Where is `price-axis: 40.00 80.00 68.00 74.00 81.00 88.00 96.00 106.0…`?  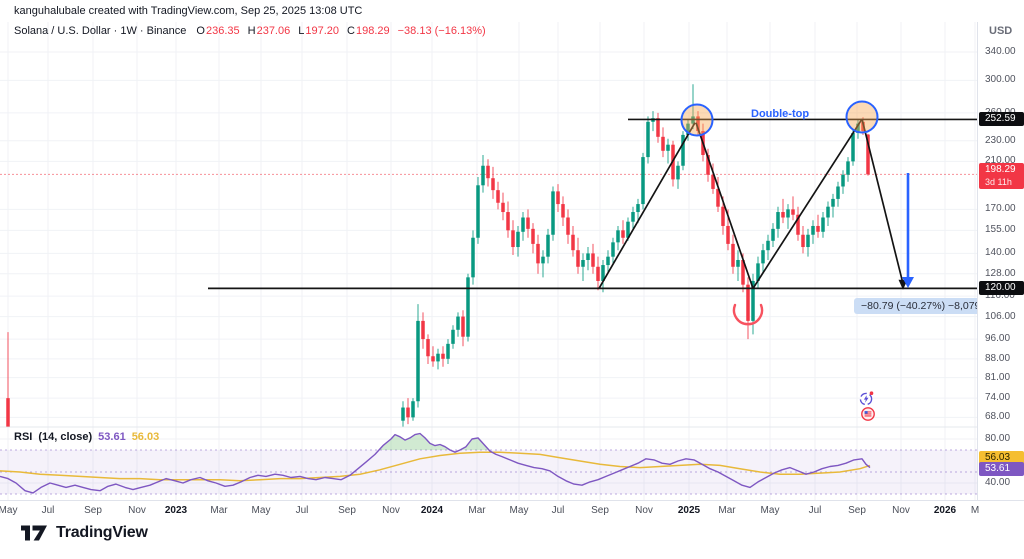
price-axis: 40.00 80.00 68.00 74.00 81.00 88.00 96.00 106.0… is located at coordinates (1000, 261).